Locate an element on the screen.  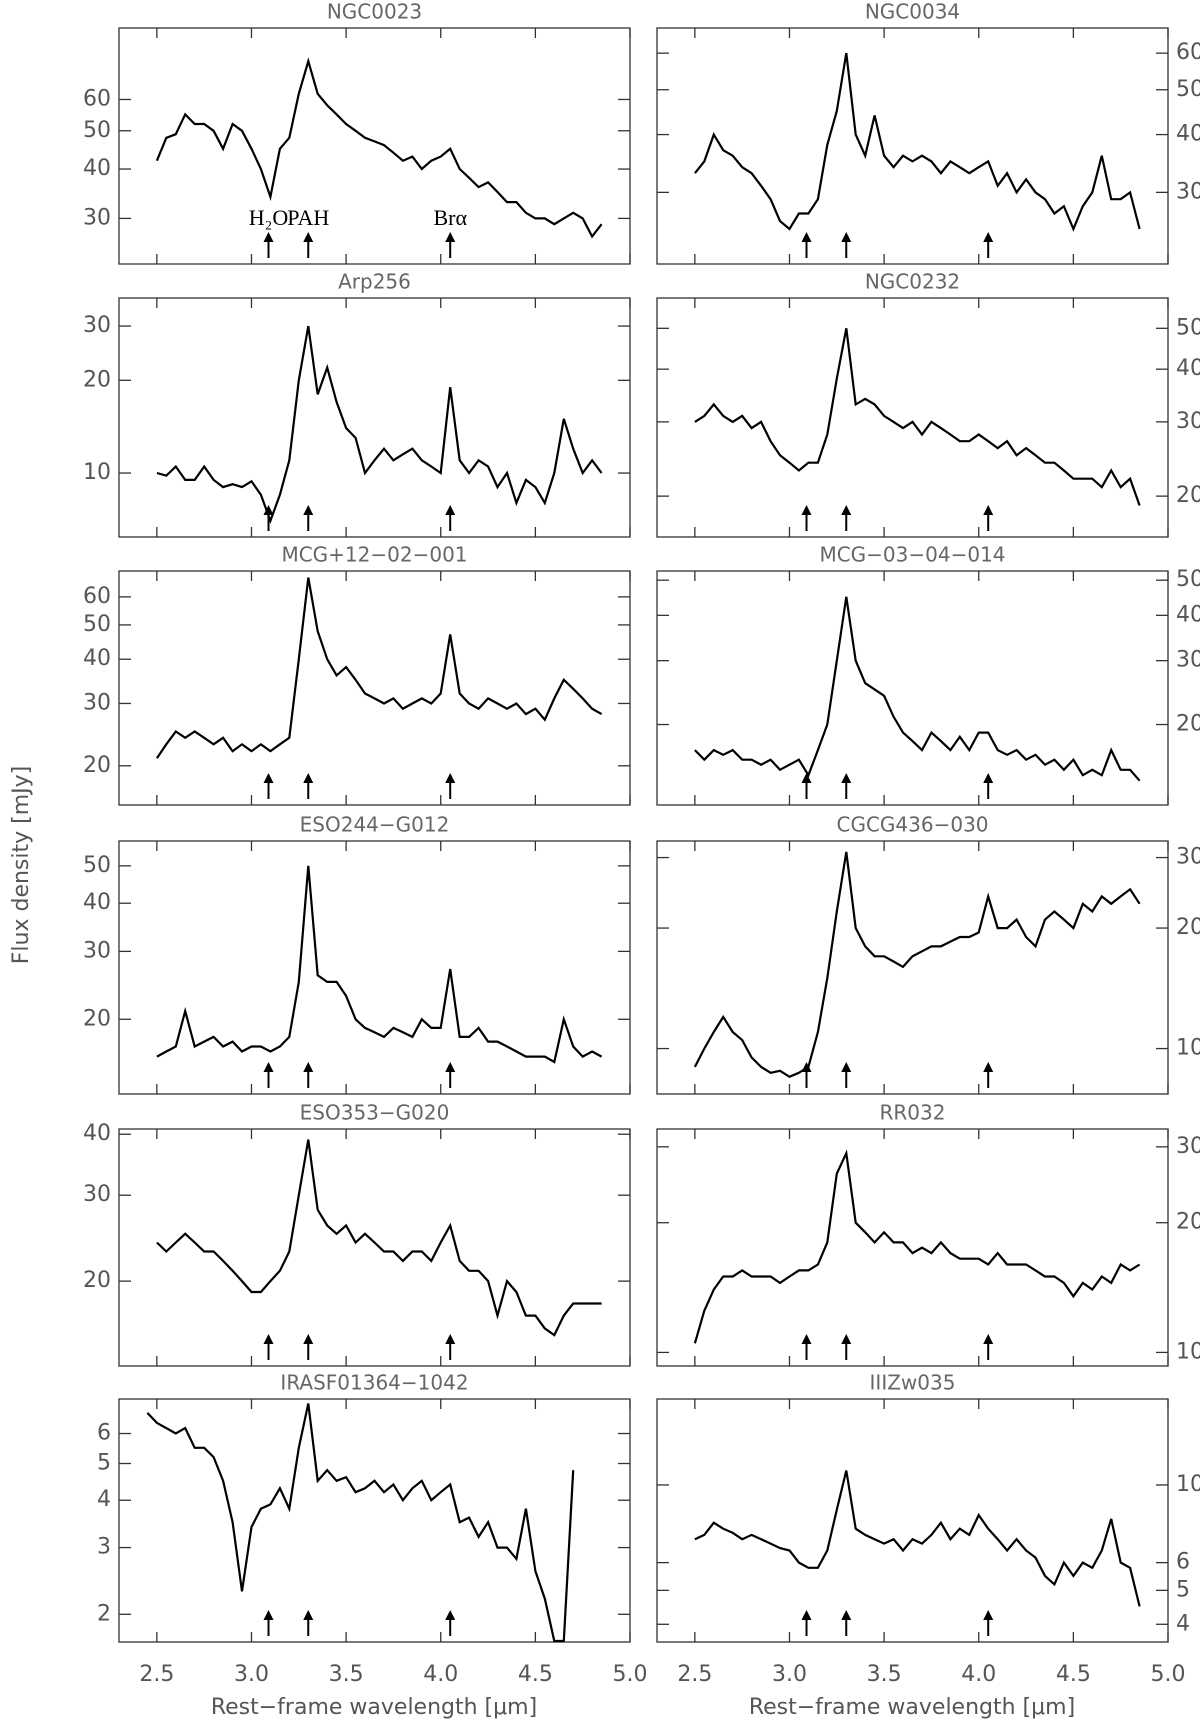
panel-title: NGC0034 is located at coordinates (912, 12).